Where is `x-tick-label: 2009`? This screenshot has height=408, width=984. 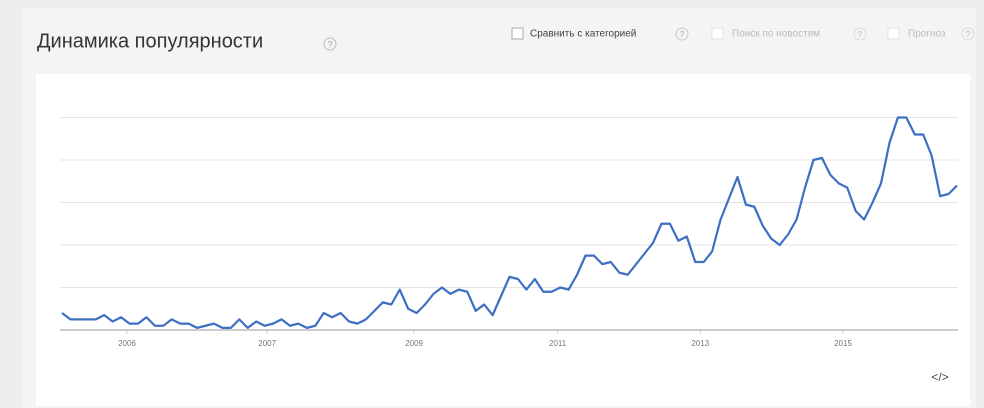
x-tick-label: 2009 is located at coordinates (414, 343).